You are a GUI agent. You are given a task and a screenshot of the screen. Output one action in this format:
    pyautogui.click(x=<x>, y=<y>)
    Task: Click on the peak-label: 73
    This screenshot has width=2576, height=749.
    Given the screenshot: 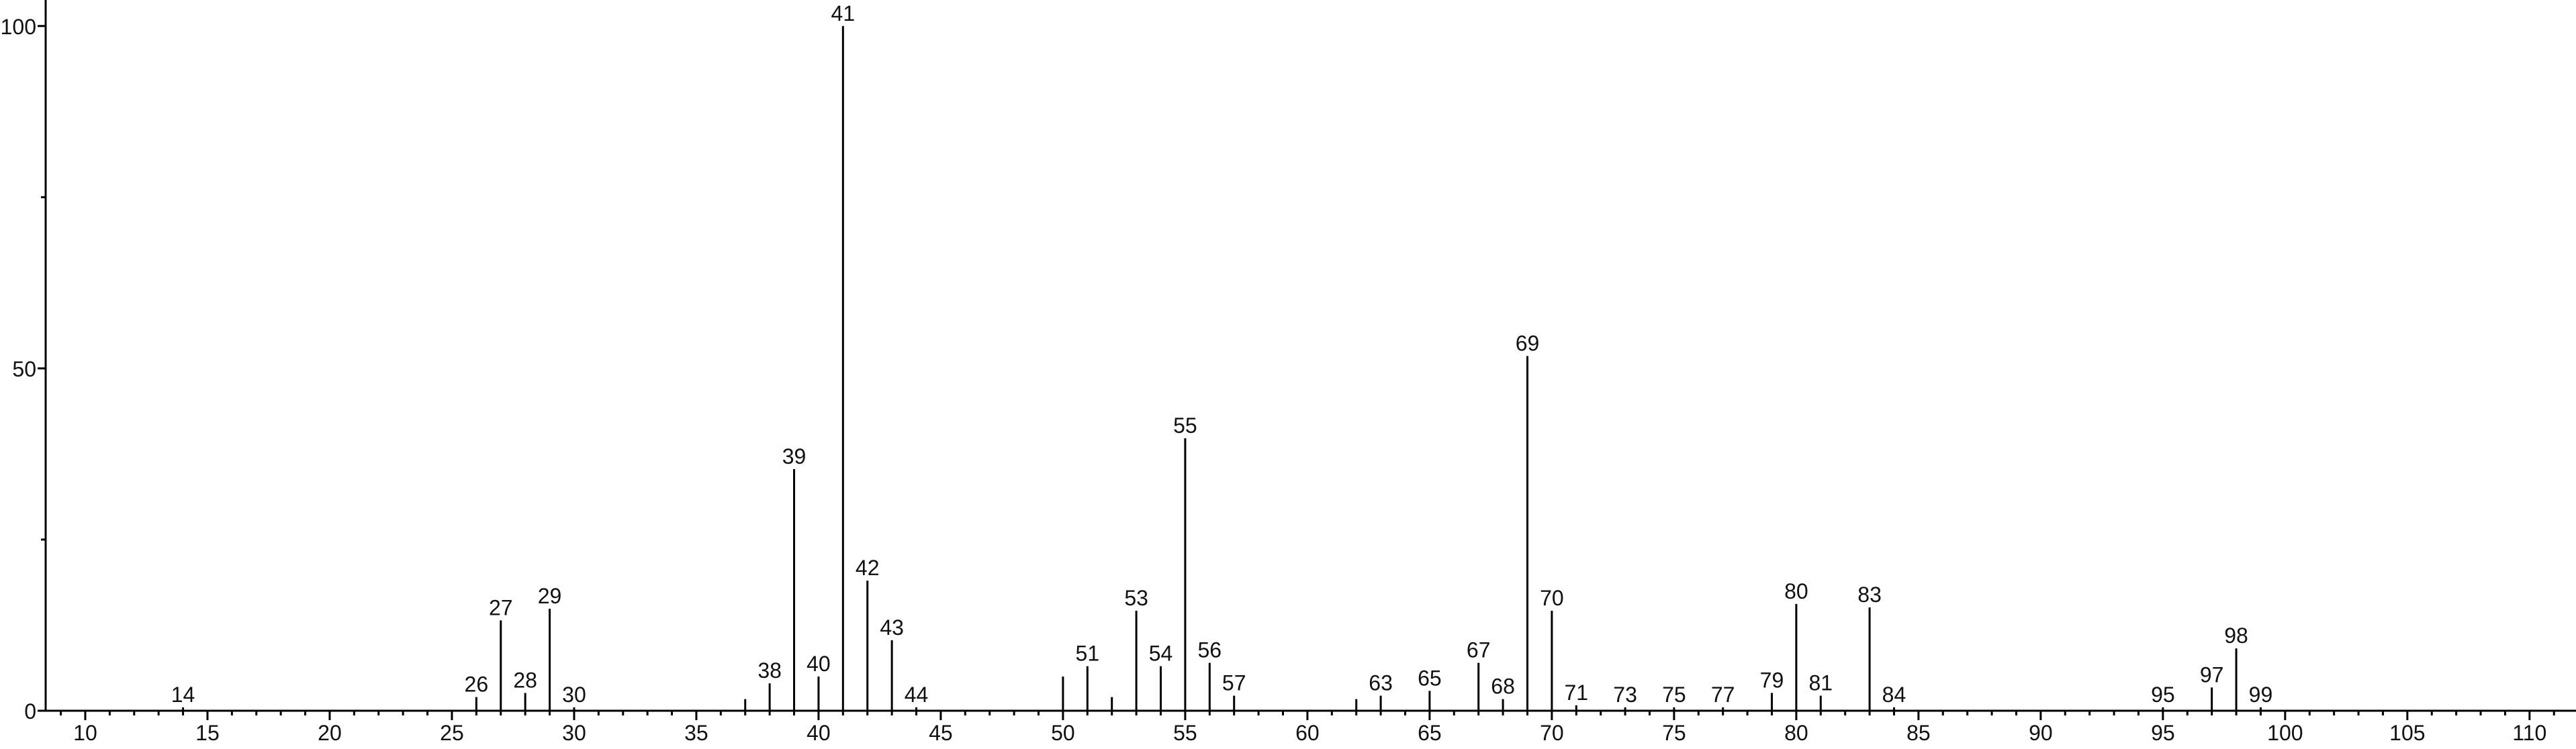 What is the action you would take?
    pyautogui.click(x=1625, y=695)
    